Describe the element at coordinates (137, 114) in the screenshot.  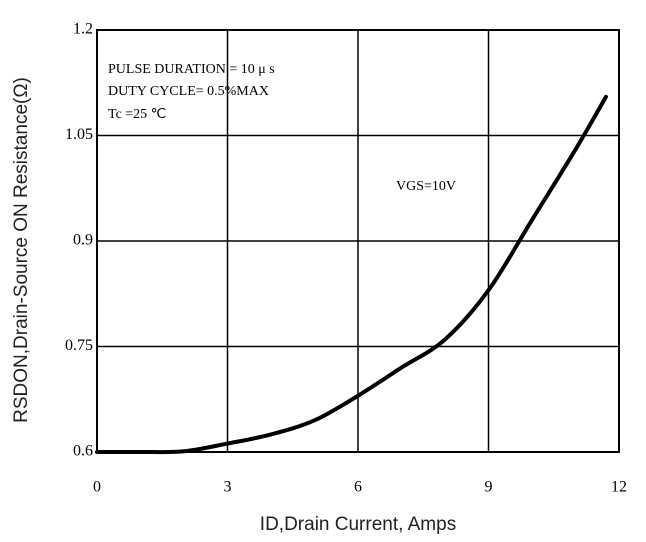
I see `annotation: Tc =25 ℃` at that location.